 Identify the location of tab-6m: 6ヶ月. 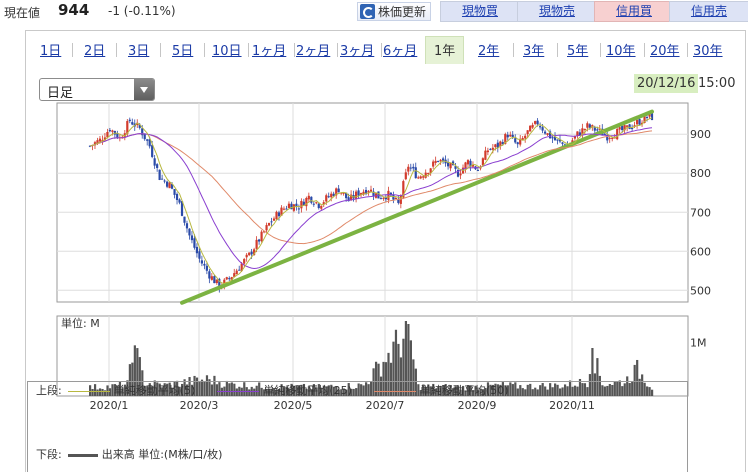
(400, 51).